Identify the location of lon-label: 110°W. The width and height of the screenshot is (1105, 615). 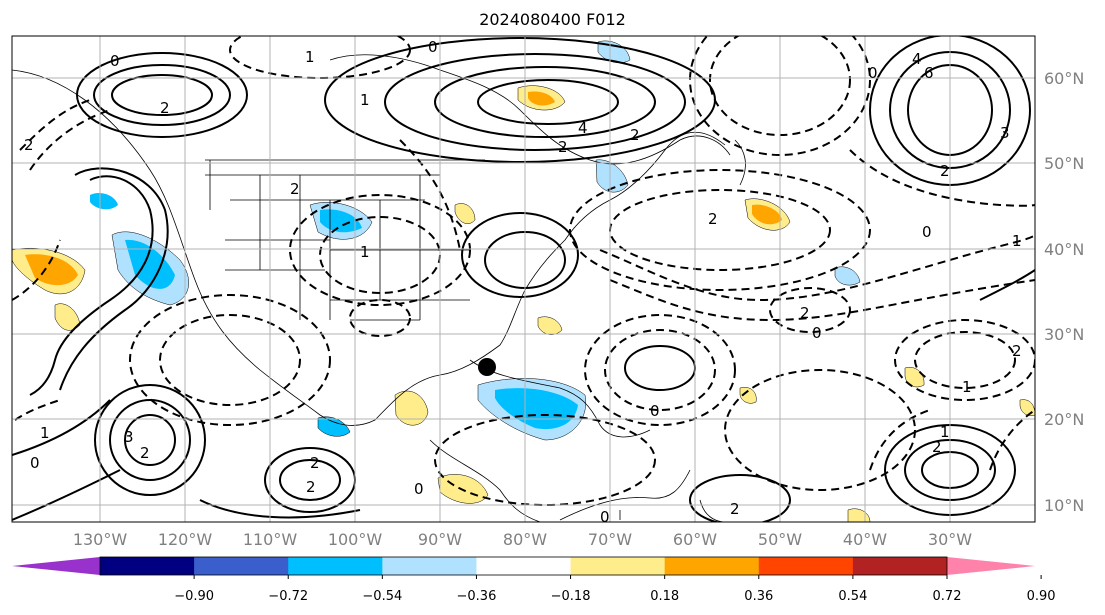
(270, 539).